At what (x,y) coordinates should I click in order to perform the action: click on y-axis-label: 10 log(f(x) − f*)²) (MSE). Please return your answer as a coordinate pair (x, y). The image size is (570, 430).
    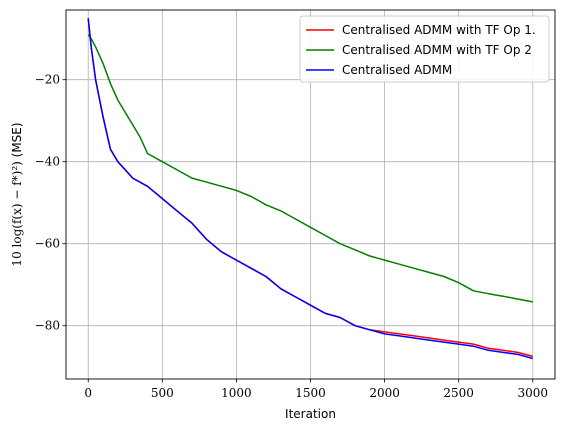
    Looking at the image, I should click on (17, 194).